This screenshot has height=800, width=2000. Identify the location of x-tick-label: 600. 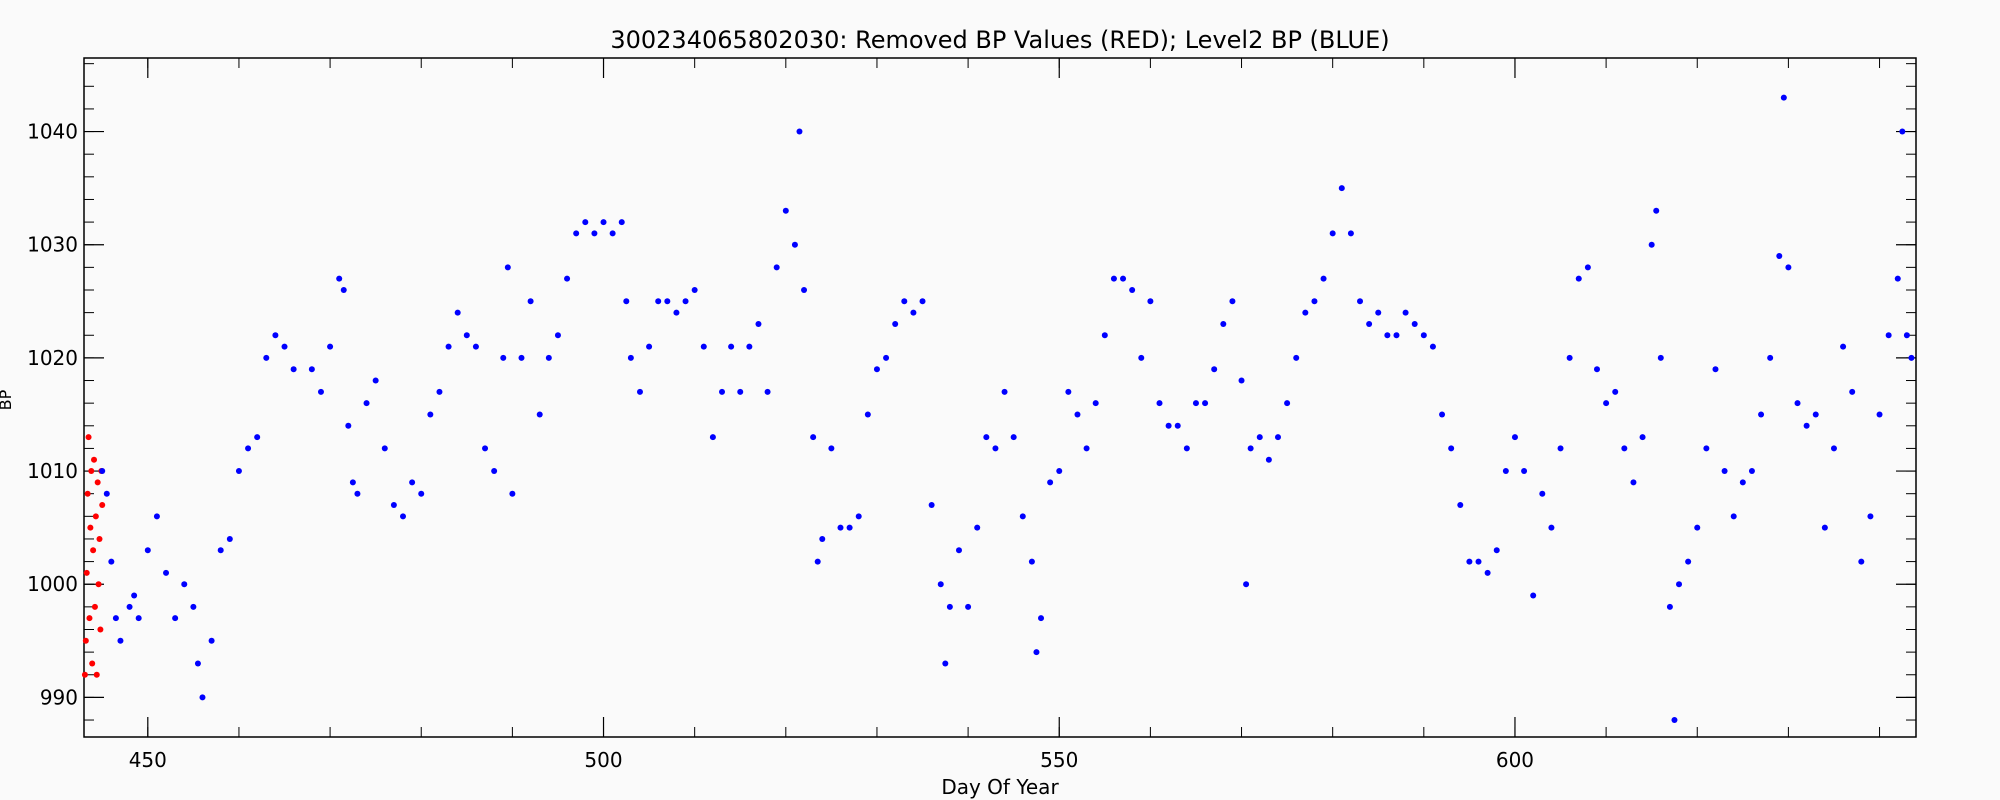
(1515, 760).